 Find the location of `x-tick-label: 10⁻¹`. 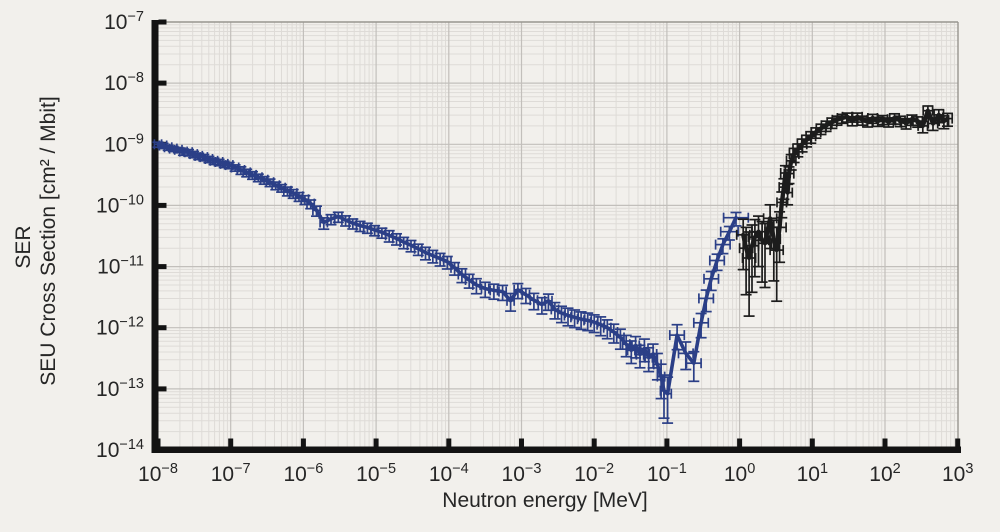

x-tick-label: 10⁻¹ is located at coordinates (667, 473).